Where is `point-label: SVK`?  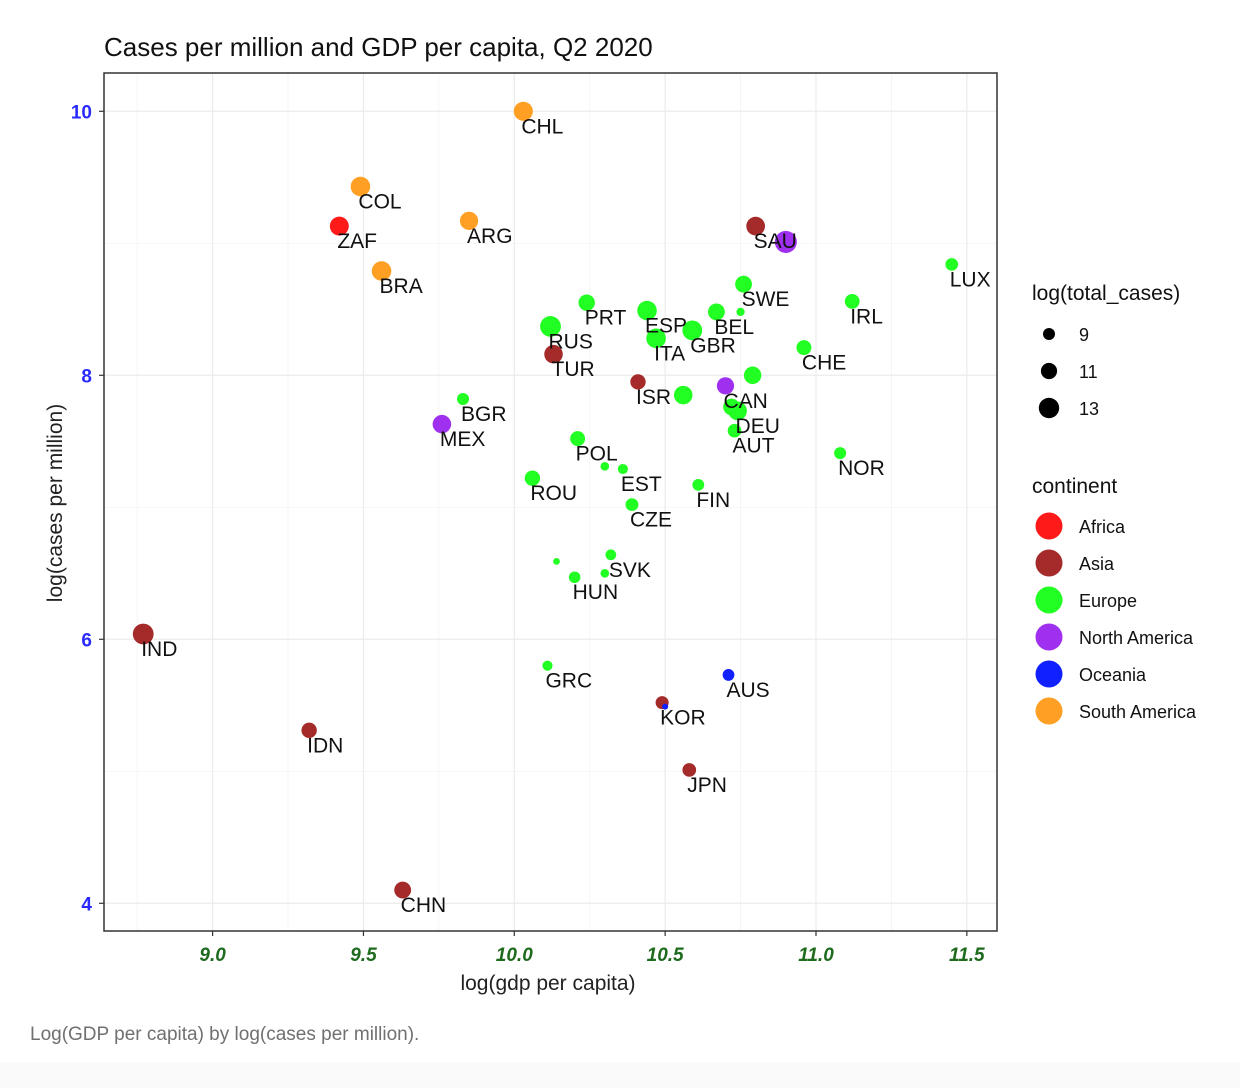
point-label: SVK is located at coordinates (630, 570).